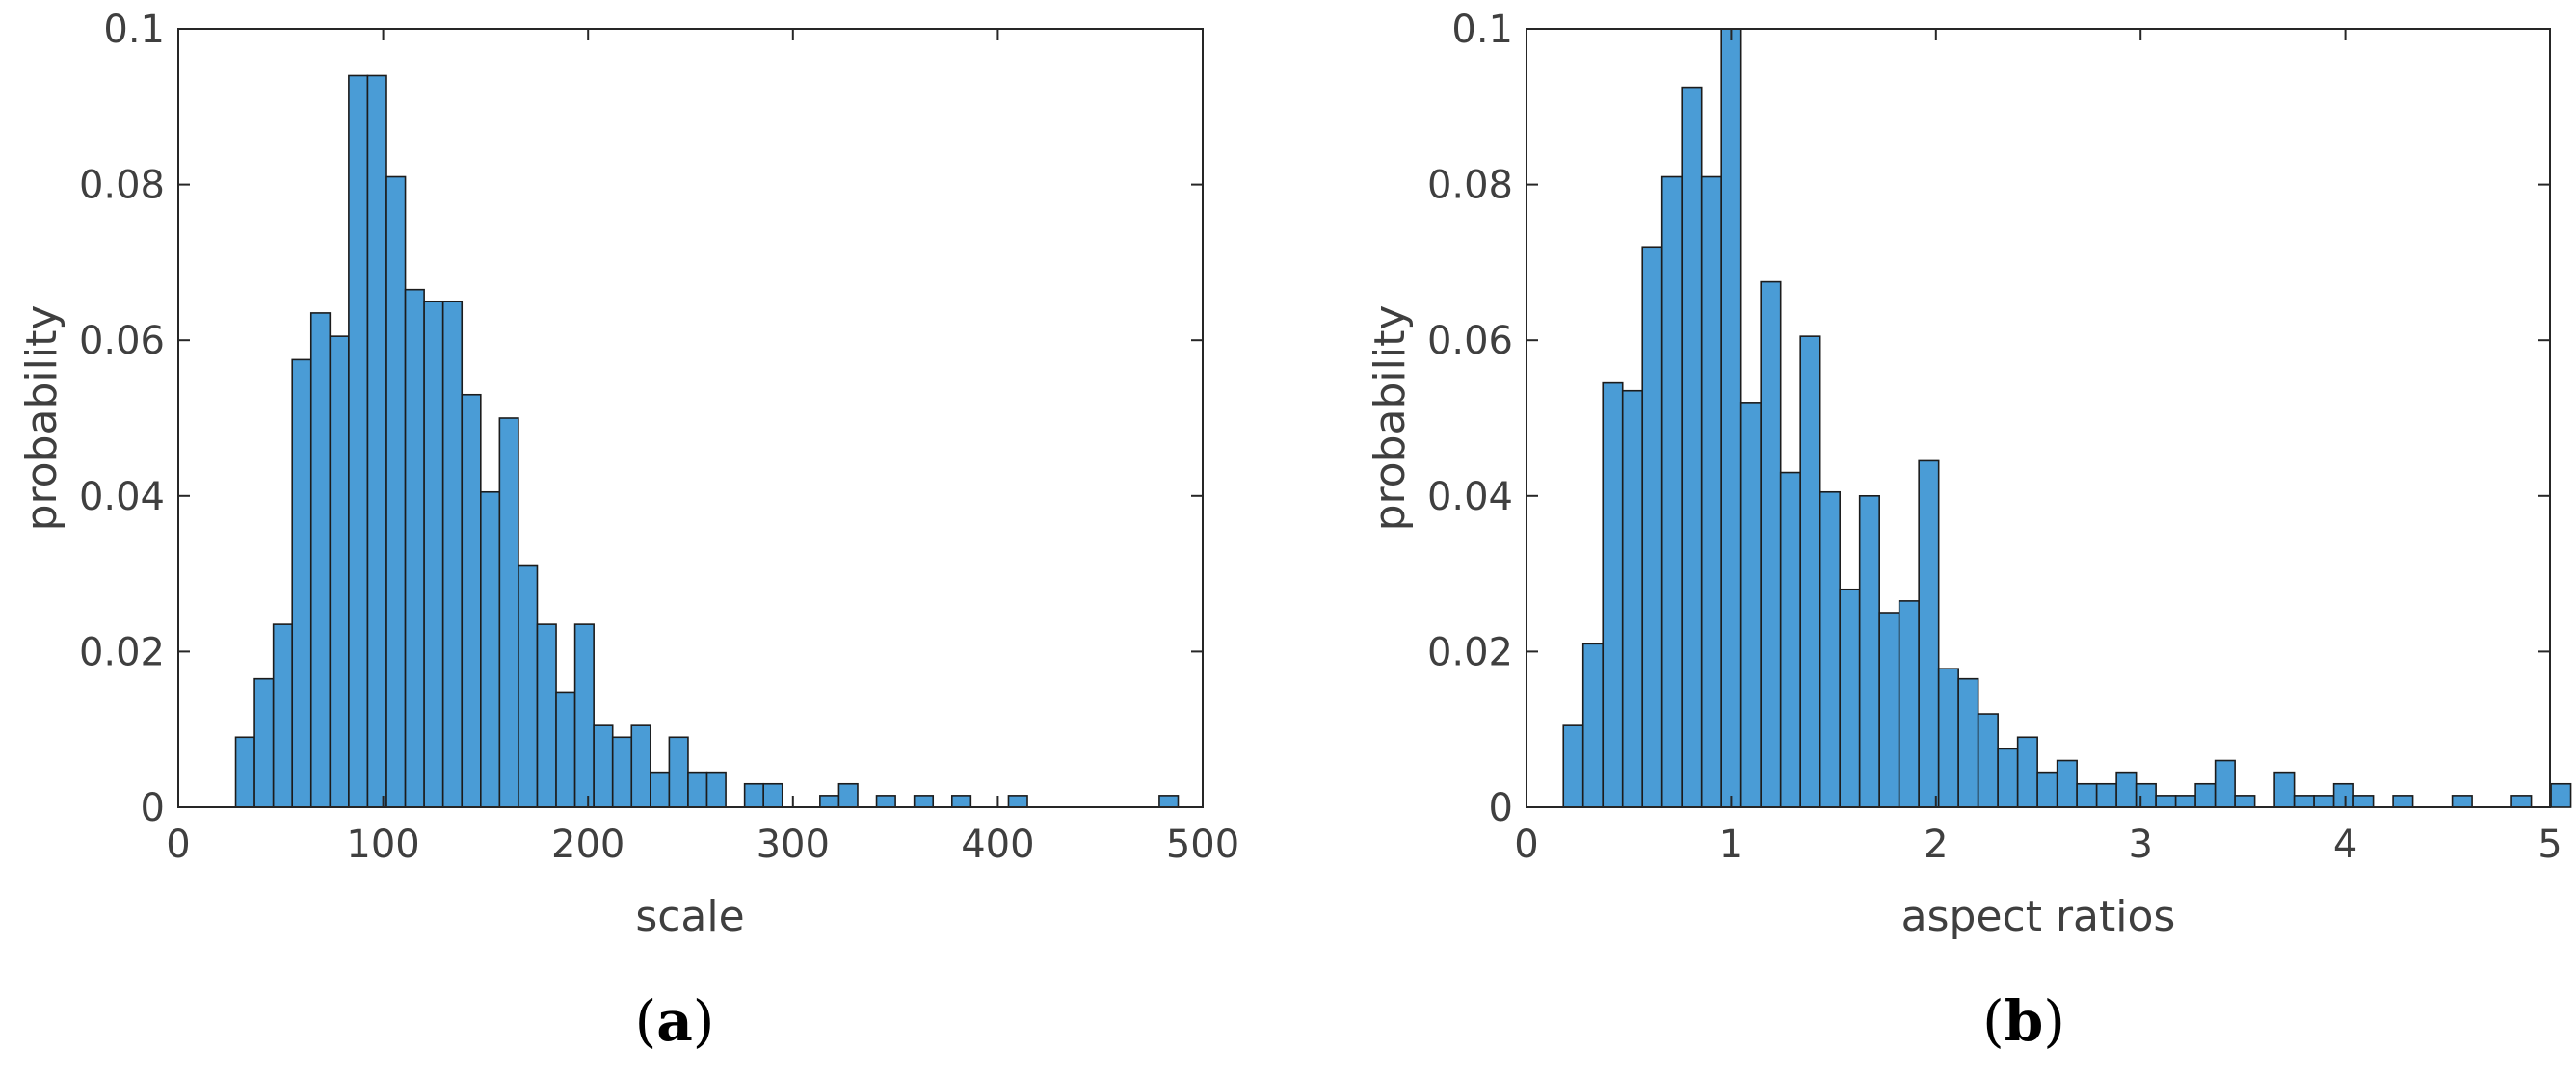 The width and height of the screenshot is (2576, 1076). What do you see at coordinates (793, 845) in the screenshot?
I see `x-tick-label-a-3: 300` at bounding box center [793, 845].